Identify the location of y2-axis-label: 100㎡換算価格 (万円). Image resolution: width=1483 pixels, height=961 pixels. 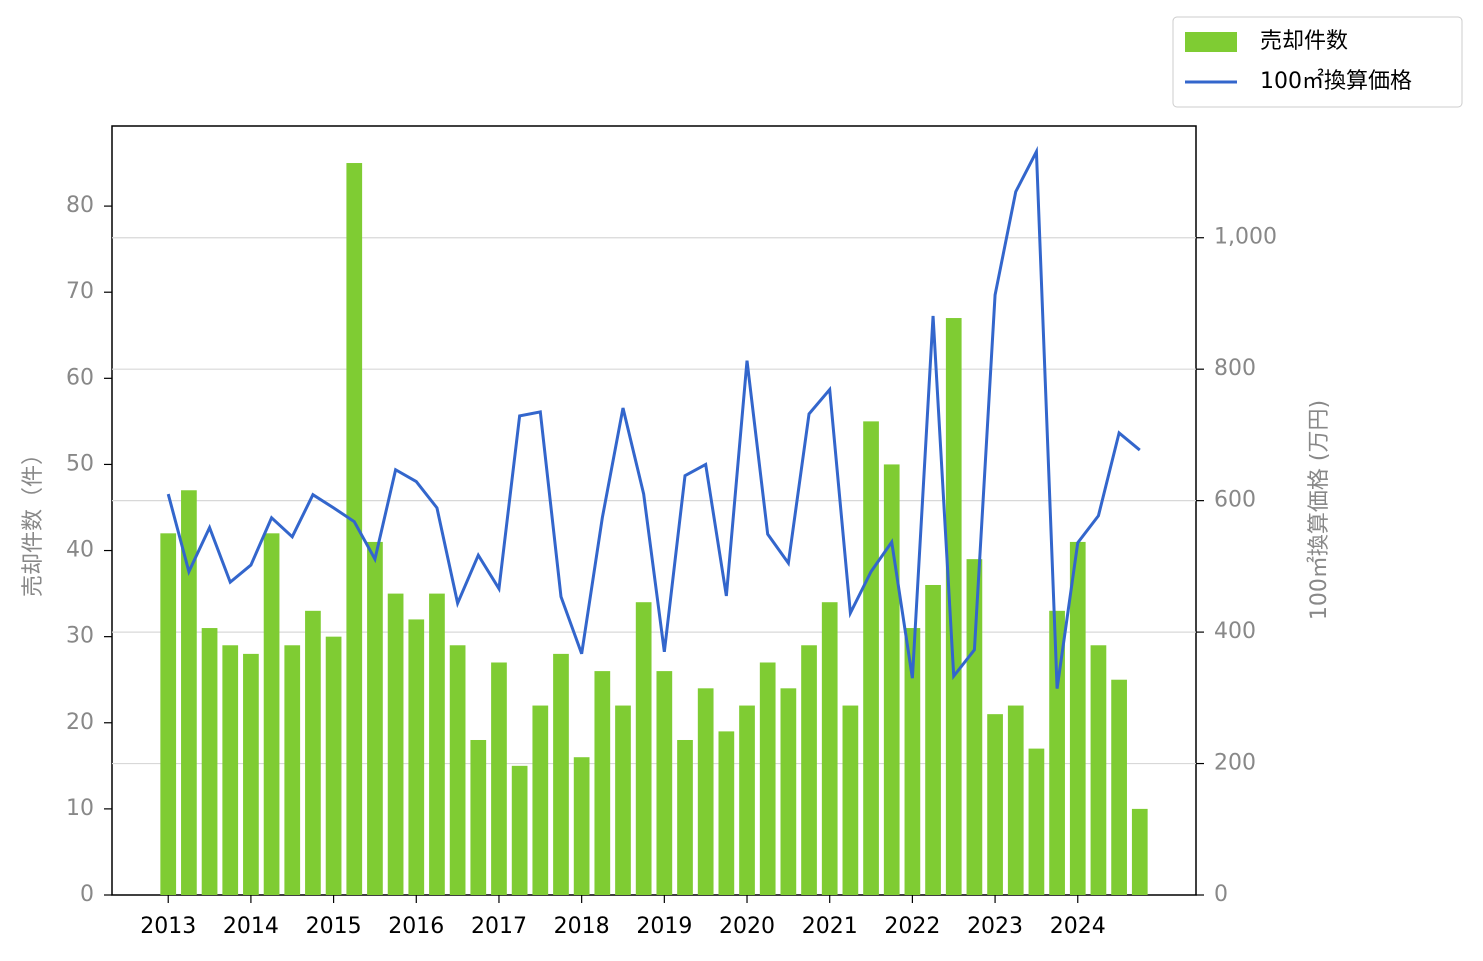
(1319, 510).